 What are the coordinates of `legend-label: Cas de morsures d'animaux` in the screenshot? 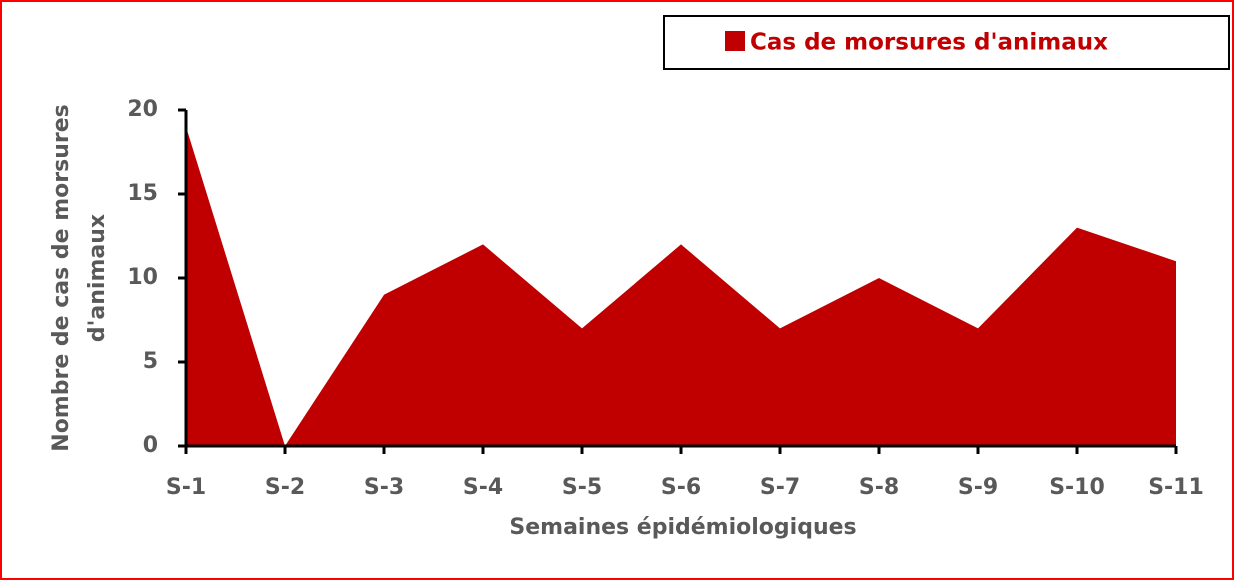 It's located at (929, 43).